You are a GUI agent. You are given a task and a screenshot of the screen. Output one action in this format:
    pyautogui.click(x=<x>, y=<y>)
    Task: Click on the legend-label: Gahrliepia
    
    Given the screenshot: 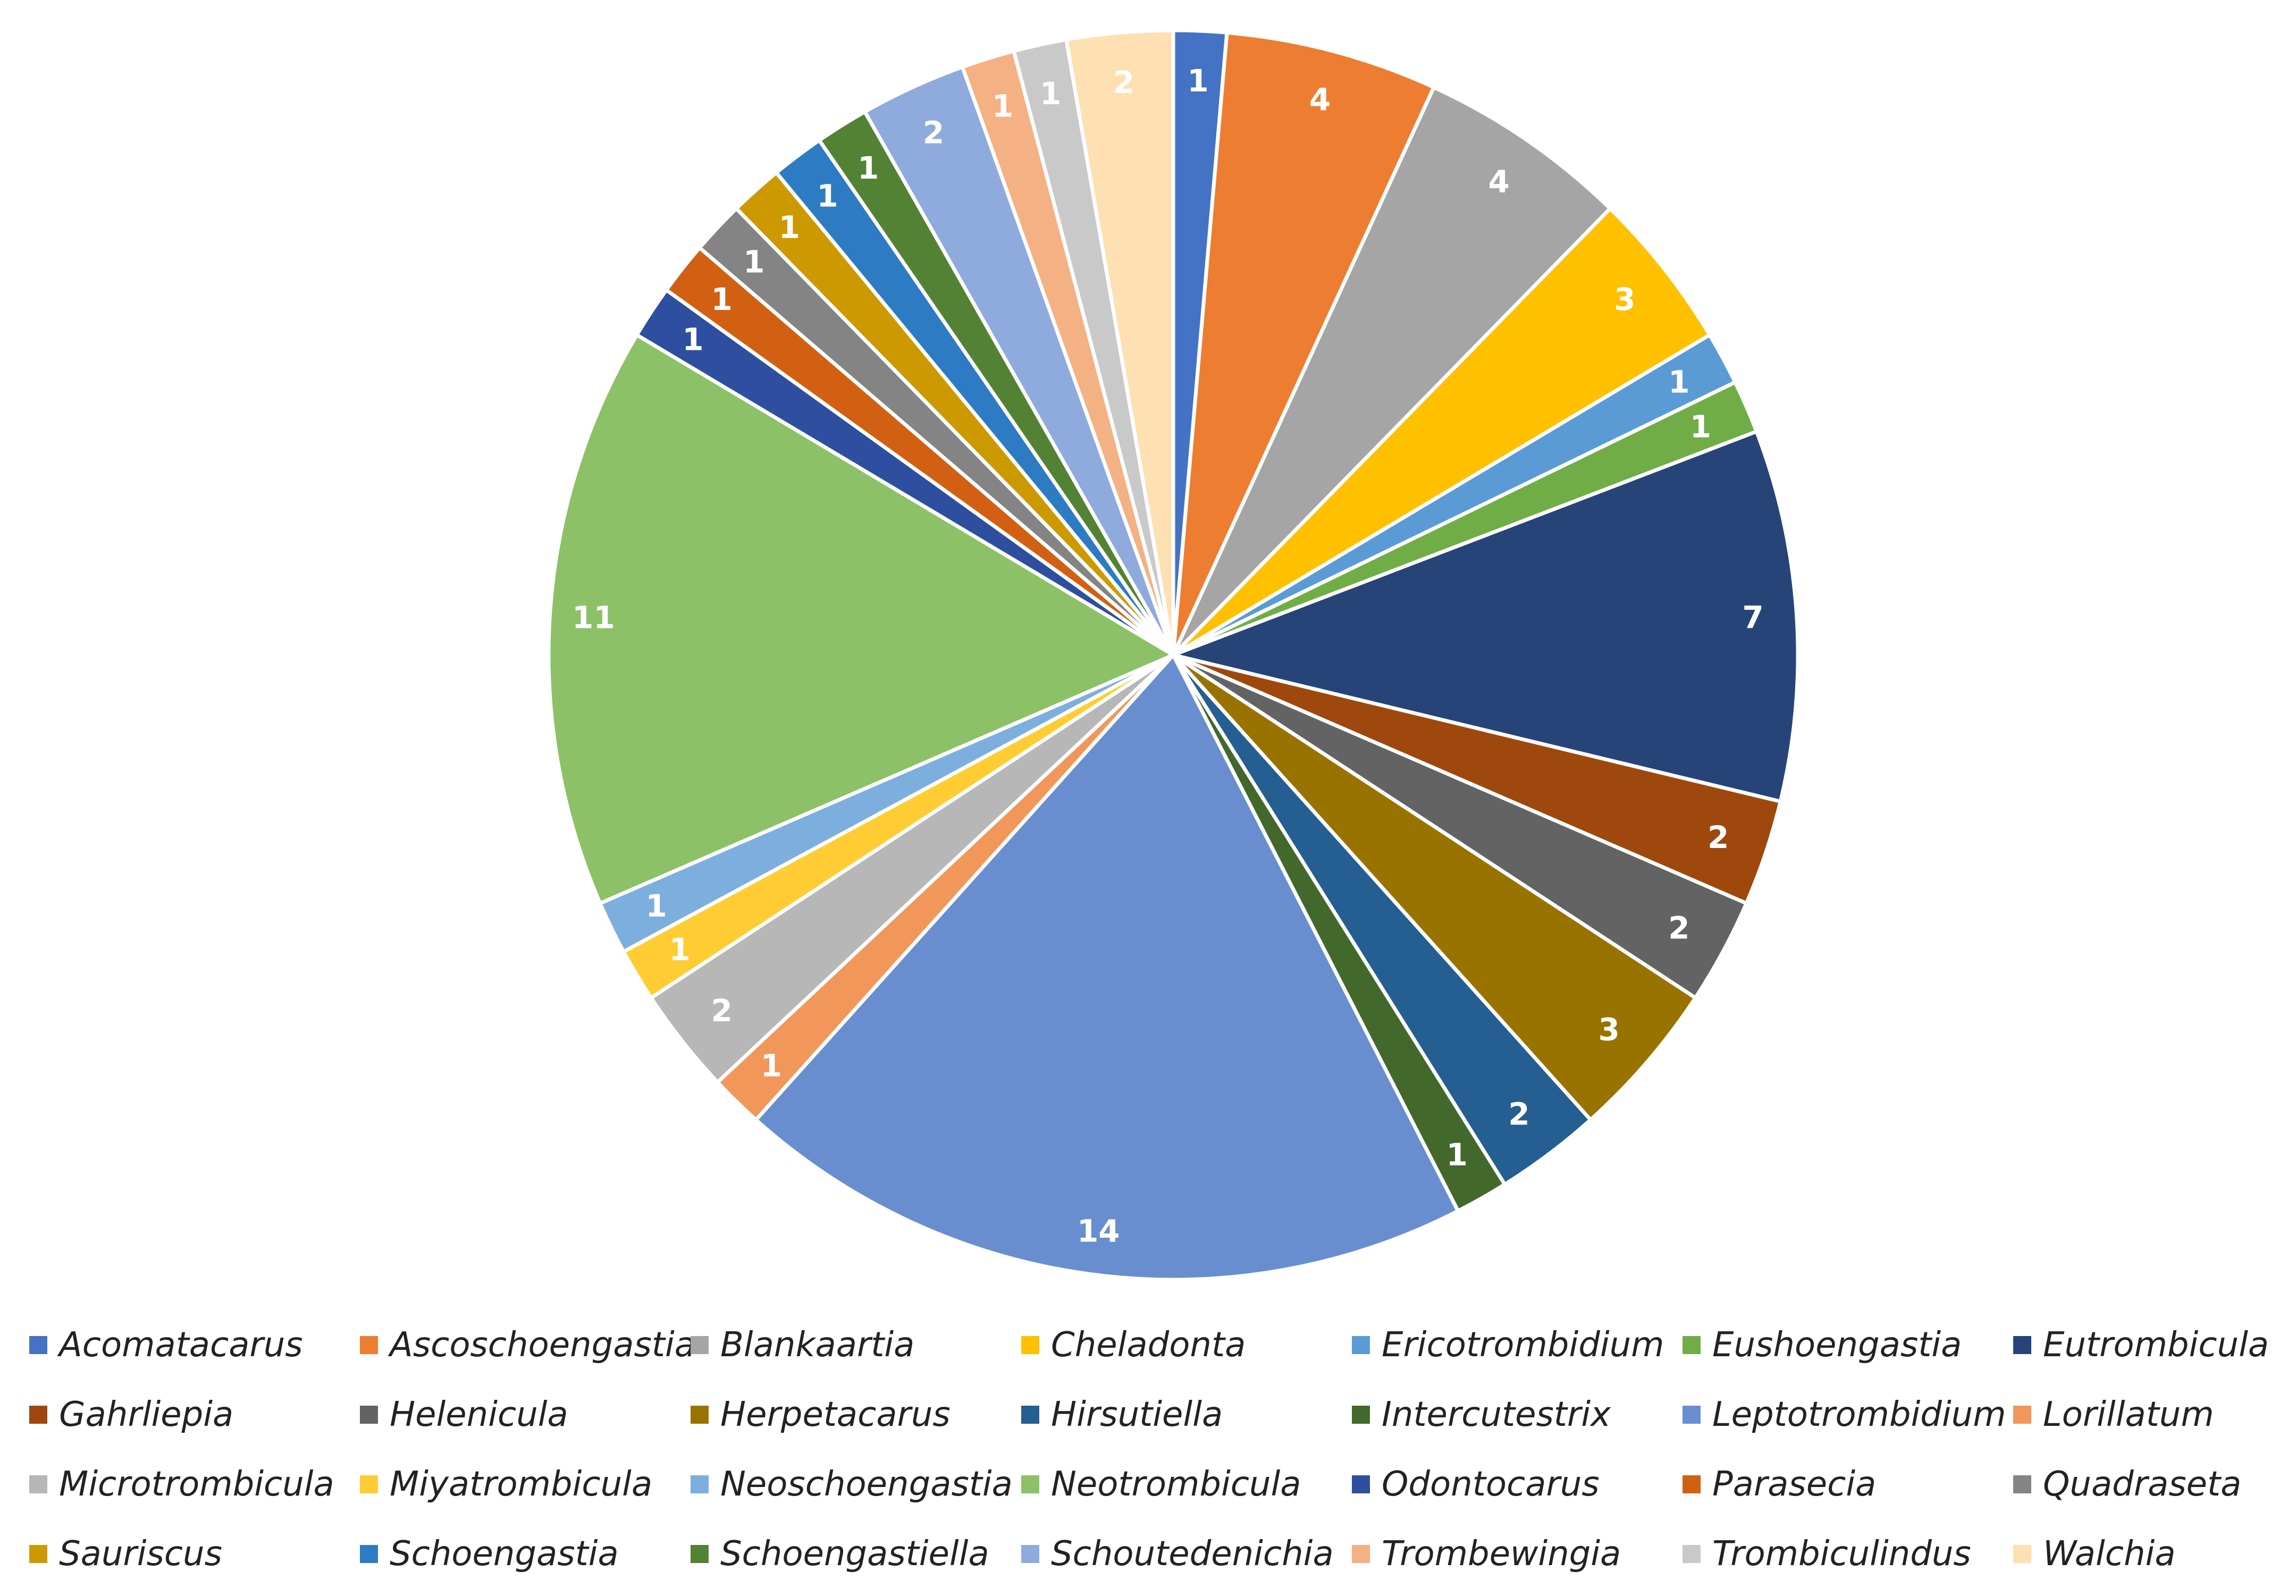 What is the action you would take?
    pyautogui.click(x=146, y=1414)
    